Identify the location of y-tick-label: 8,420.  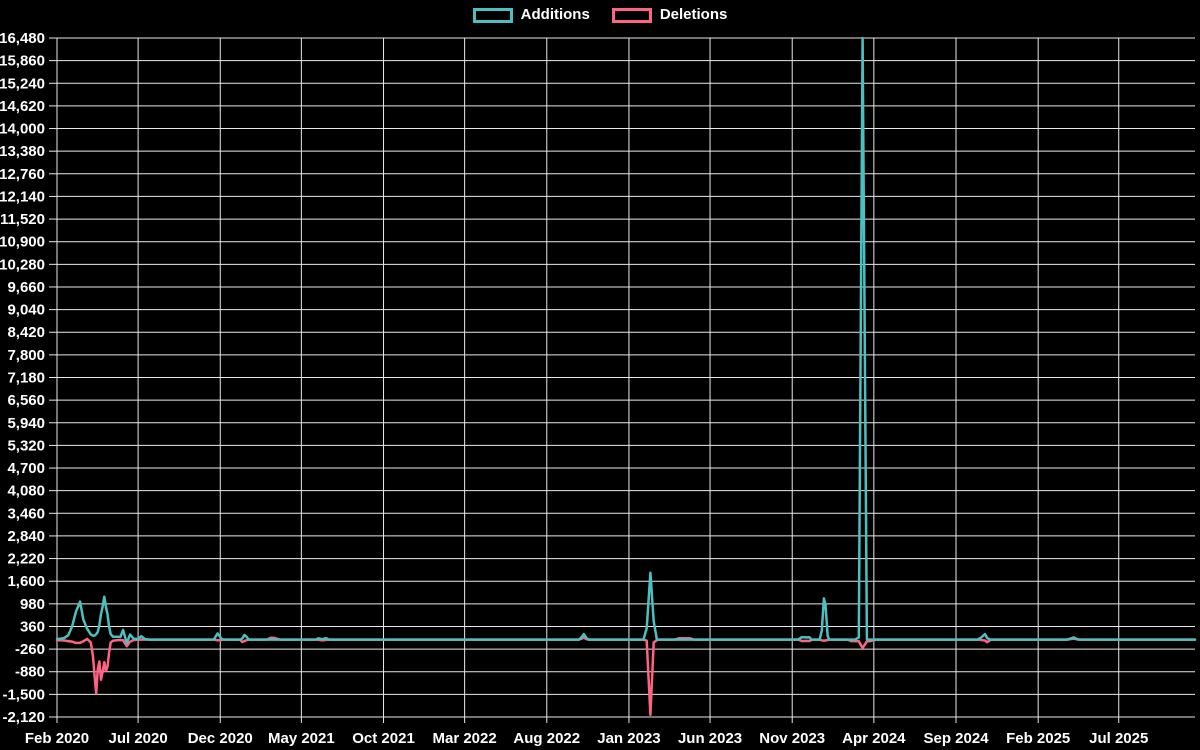
(26, 332).